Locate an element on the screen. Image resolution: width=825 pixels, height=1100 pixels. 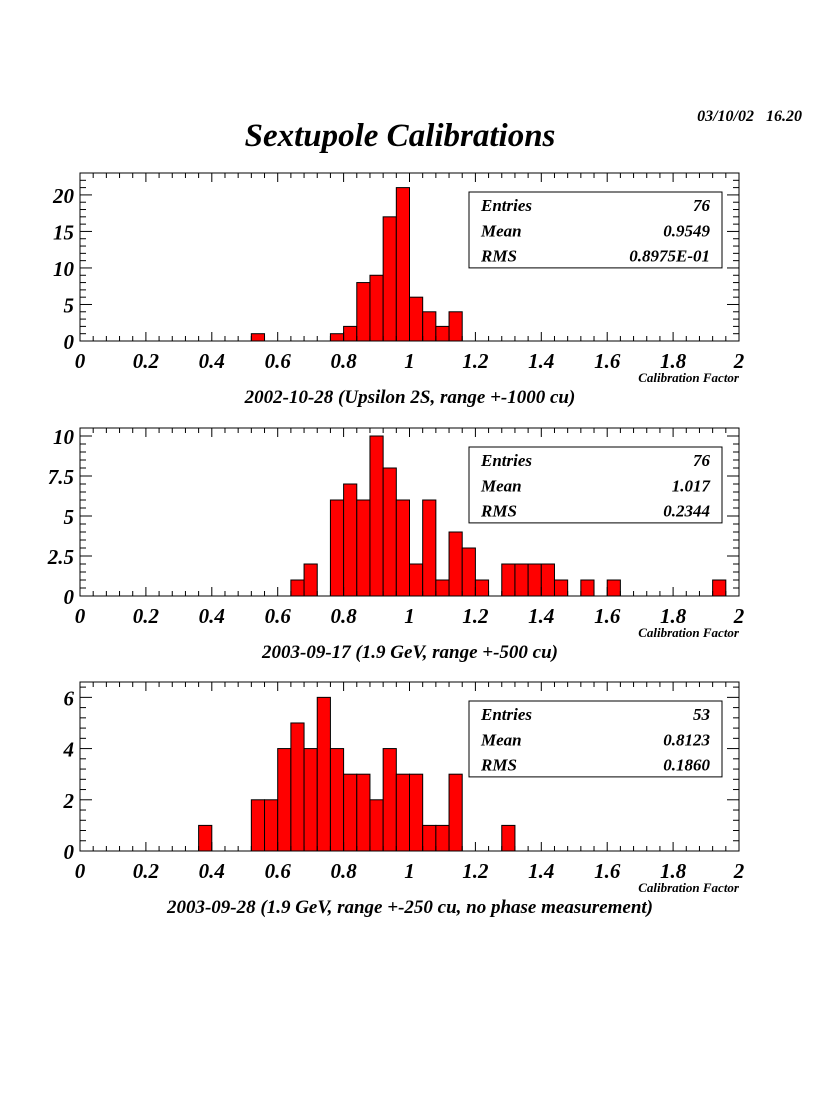
y-tick-label: 4 is located at coordinates (69, 750).